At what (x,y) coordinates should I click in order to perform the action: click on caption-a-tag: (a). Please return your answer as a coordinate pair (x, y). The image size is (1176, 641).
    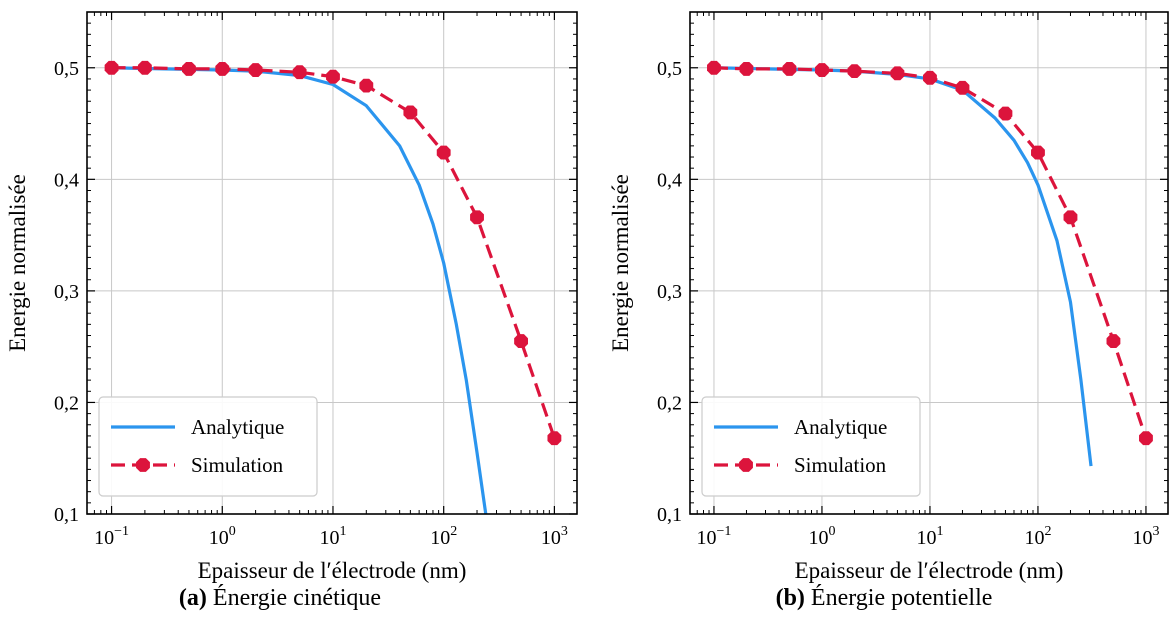
    Looking at the image, I should click on (192, 598).